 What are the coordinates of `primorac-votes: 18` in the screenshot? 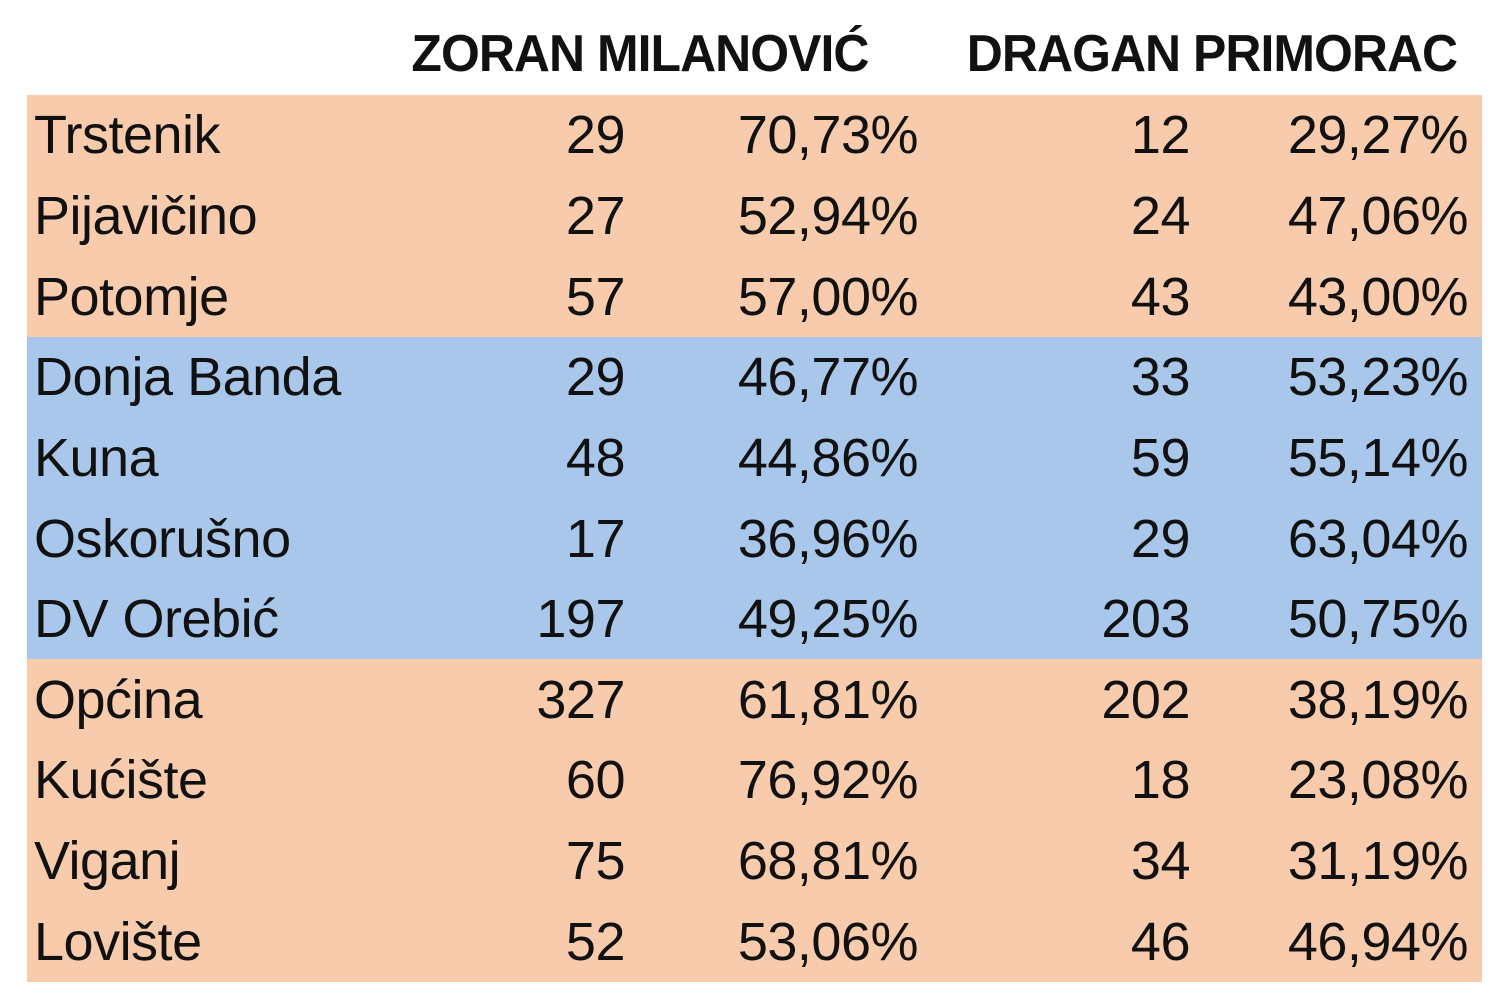 It's located at (1160, 780).